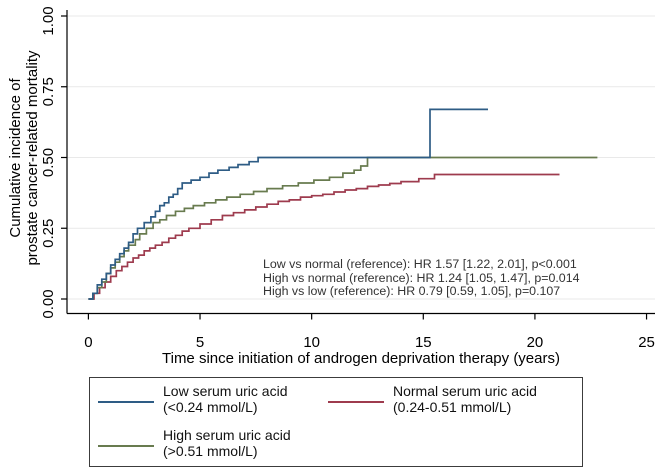 This screenshot has width=661, height=471. I want to click on legend-label-high-line2: (>0.51 mmol/L), so click(210, 450).